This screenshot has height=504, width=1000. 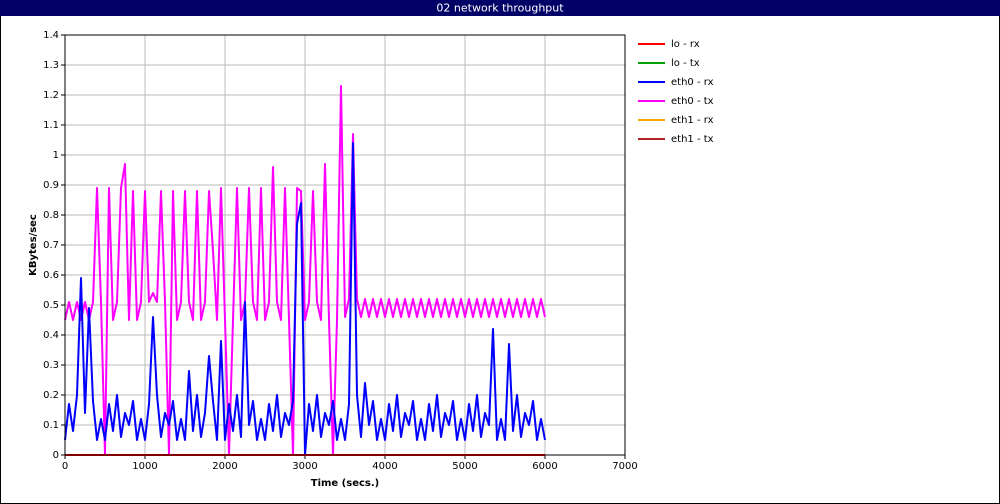 What do you see at coordinates (56, 155) in the screenshot?
I see `y-tick-label: 1` at bounding box center [56, 155].